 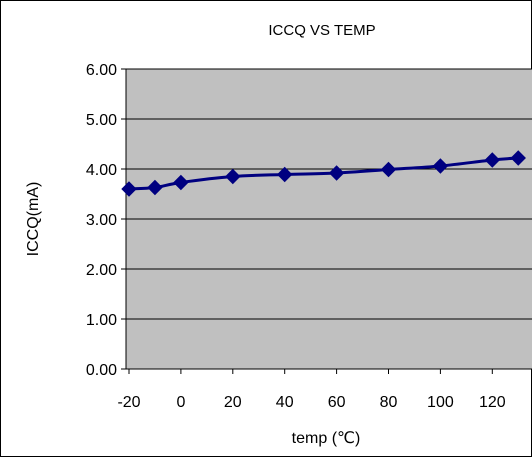 What do you see at coordinates (326, 438) in the screenshot?
I see `x-axis-title: temp (℃)` at bounding box center [326, 438].